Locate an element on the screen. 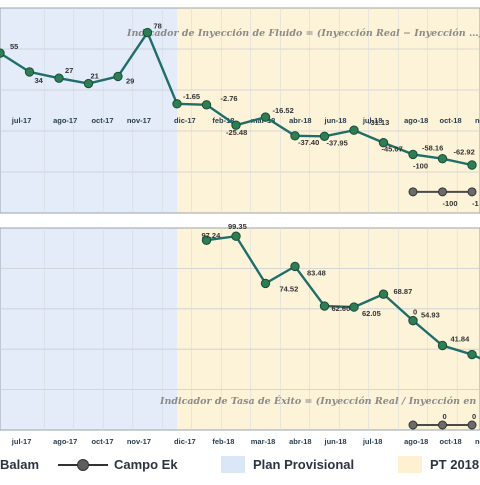  x-tick-label: feb-18 is located at coordinates (223, 441).